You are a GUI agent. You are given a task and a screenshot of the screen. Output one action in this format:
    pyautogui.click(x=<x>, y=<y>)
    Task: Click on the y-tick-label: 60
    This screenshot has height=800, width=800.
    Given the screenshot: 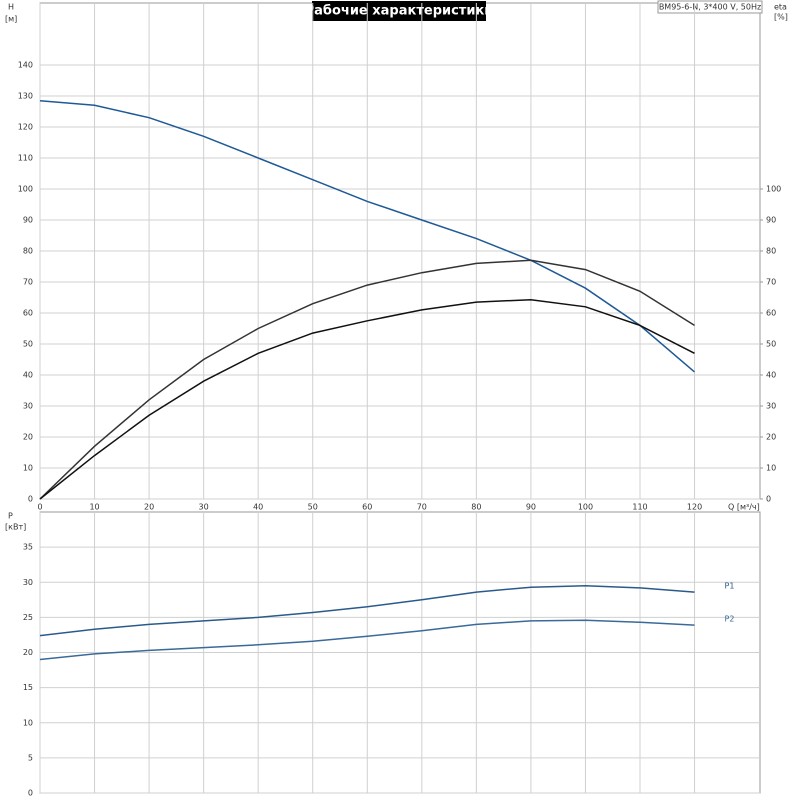 What is the action you would take?
    pyautogui.click(x=28, y=313)
    